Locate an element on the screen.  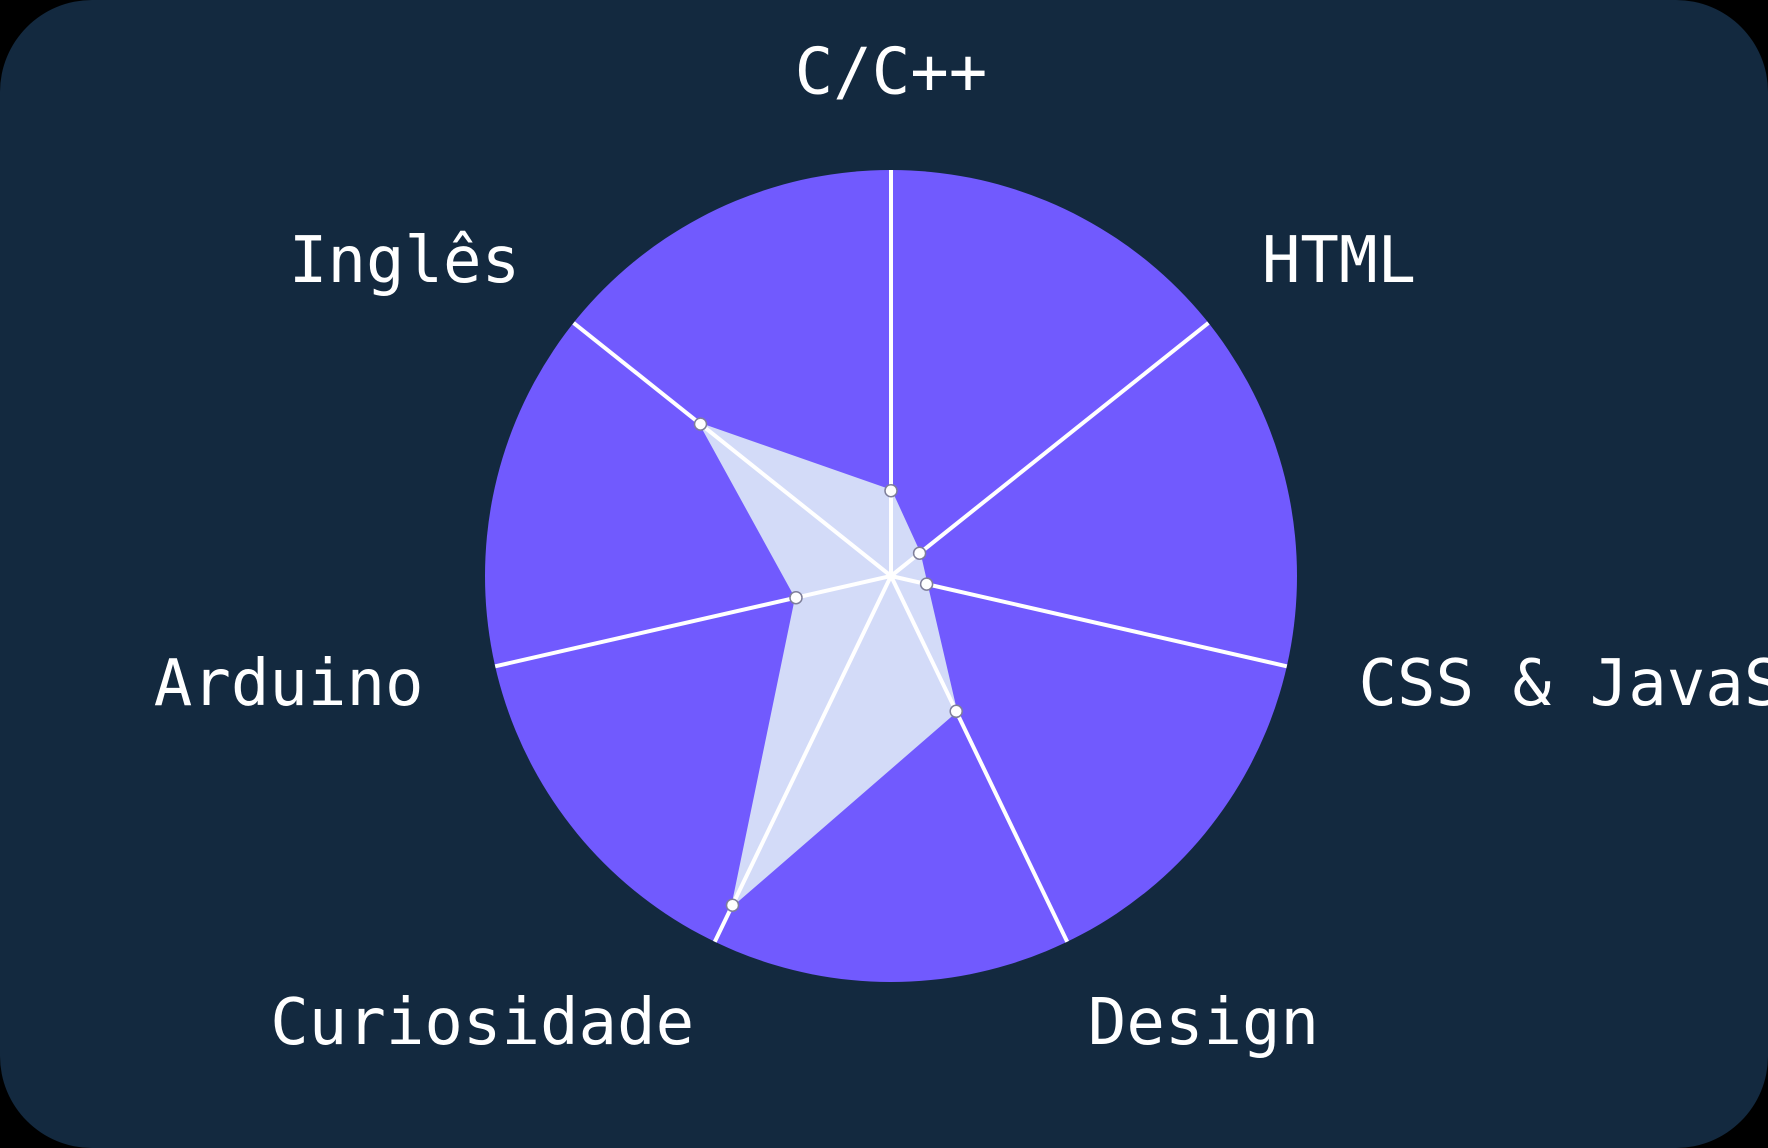
axis-label: CSS & JavaScript is located at coordinates (1563, 684).